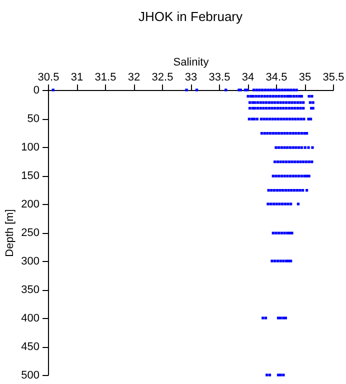  Describe the element at coordinates (30, 176) in the screenshot. I see `y-tick-label: 150` at that location.